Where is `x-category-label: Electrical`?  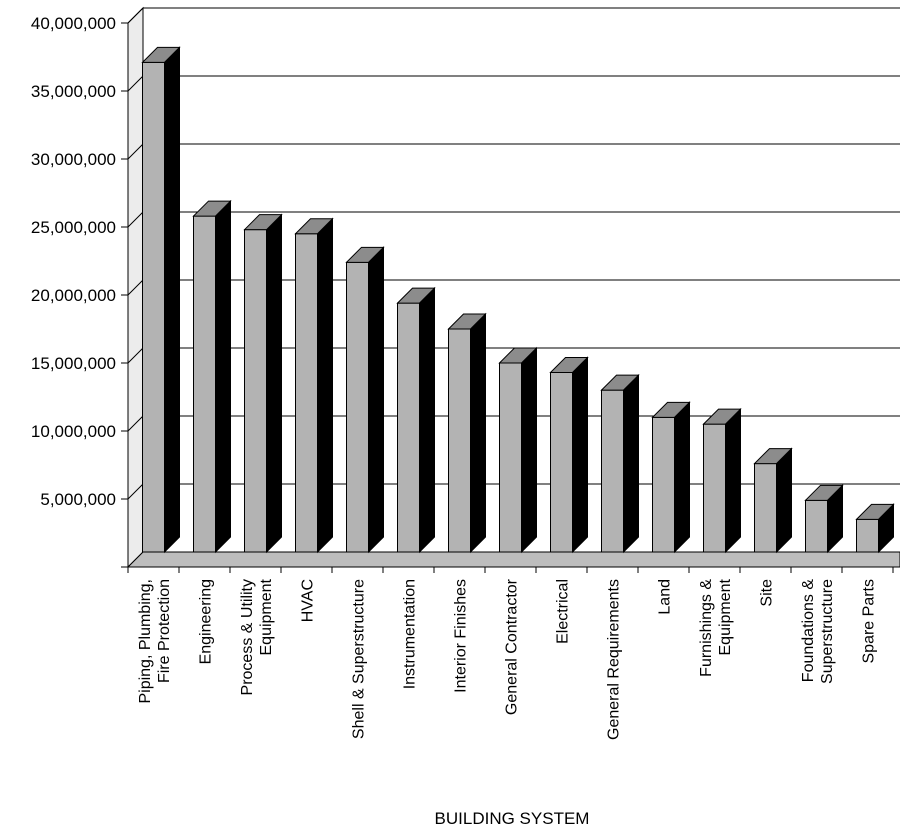
x-category-label: Electrical is located at coordinates (563, 611).